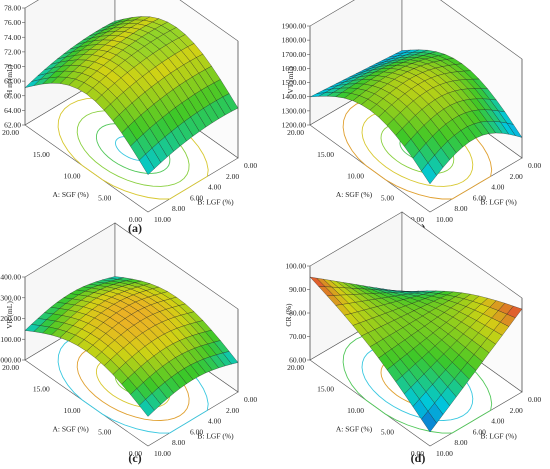 The width and height of the screenshot is (550, 469). I want to click on z-tick-label: 76.00, so click(12, 22).